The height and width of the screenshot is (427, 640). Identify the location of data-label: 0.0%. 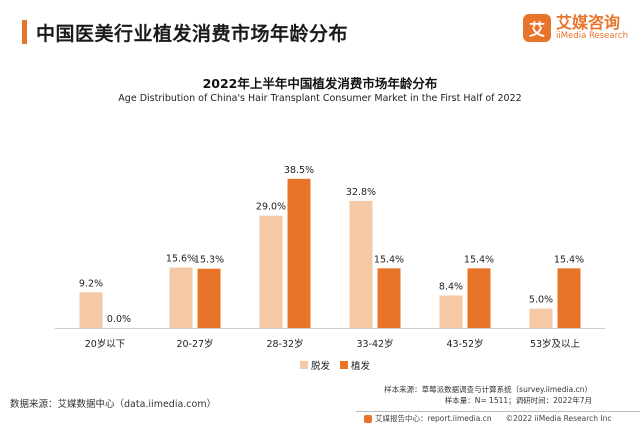
(119, 319).